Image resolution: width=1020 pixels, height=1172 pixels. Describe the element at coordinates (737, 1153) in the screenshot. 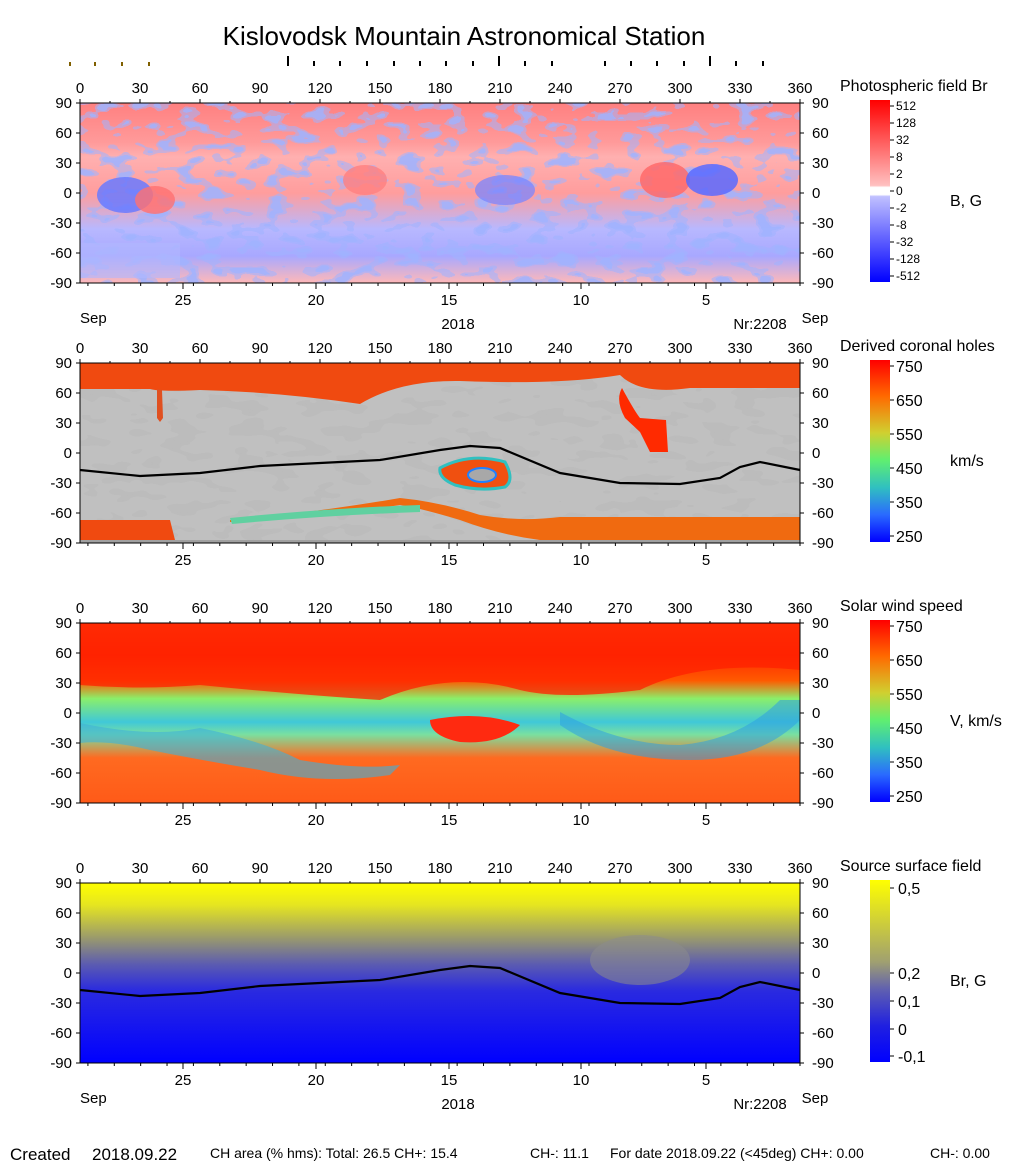

I see `for-date-text: For date 2018.09.22 (<45deg) CH+: 0.00` at that location.